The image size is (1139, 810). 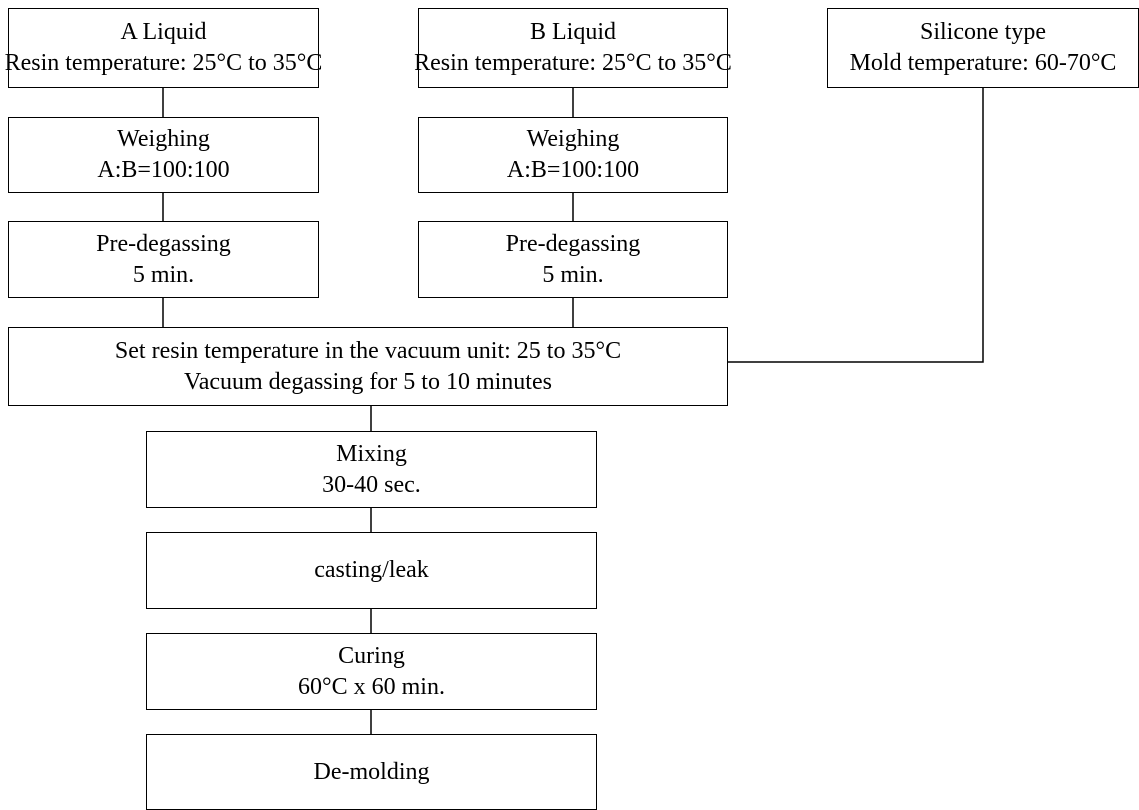 I want to click on mixing-duration: 30-40 sec., so click(x=371, y=484).